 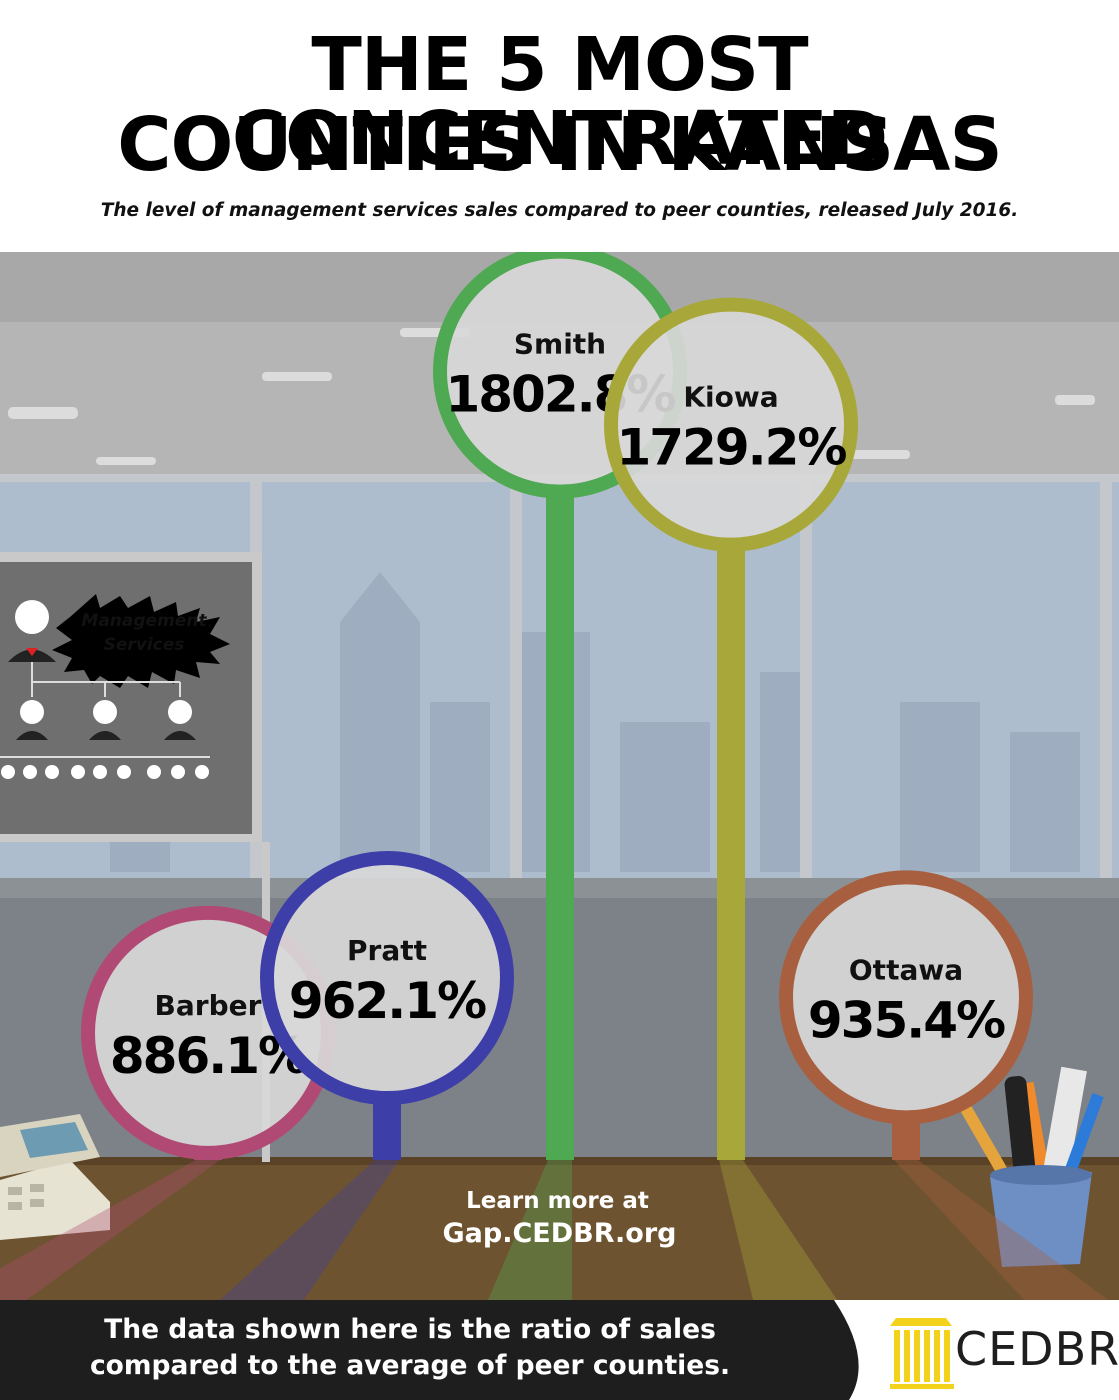 What do you see at coordinates (309, 1230) in the screenshot?
I see `pin-shadow-pratt` at bounding box center [309, 1230].